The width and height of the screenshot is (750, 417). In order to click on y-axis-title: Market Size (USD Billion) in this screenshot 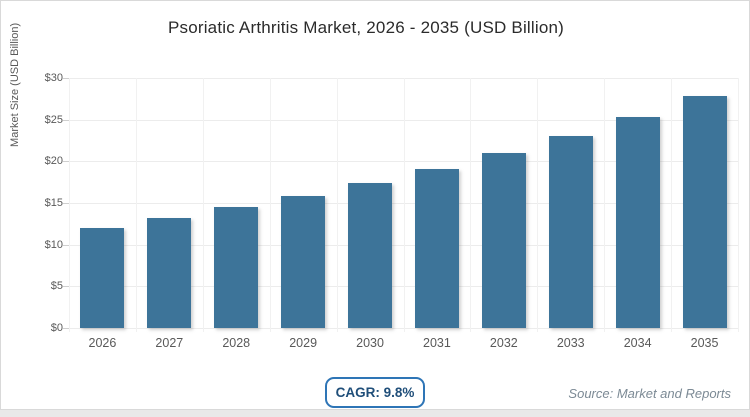, I will do `click(15, 84)`.